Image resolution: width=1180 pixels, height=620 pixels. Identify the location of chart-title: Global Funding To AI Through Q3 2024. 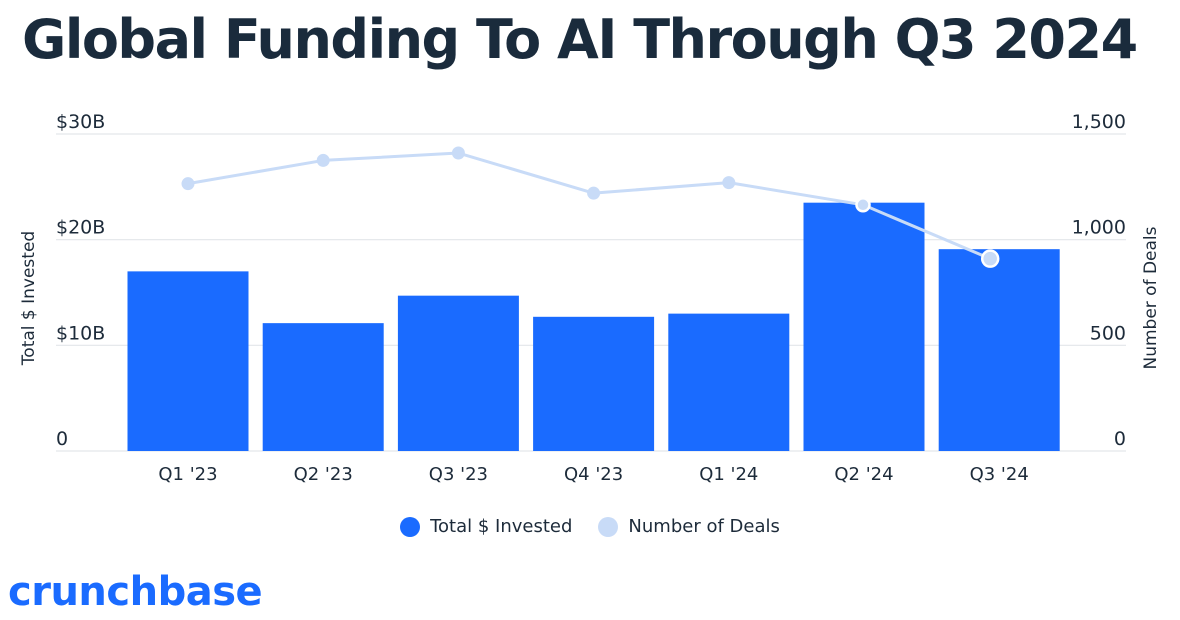
(580, 39).